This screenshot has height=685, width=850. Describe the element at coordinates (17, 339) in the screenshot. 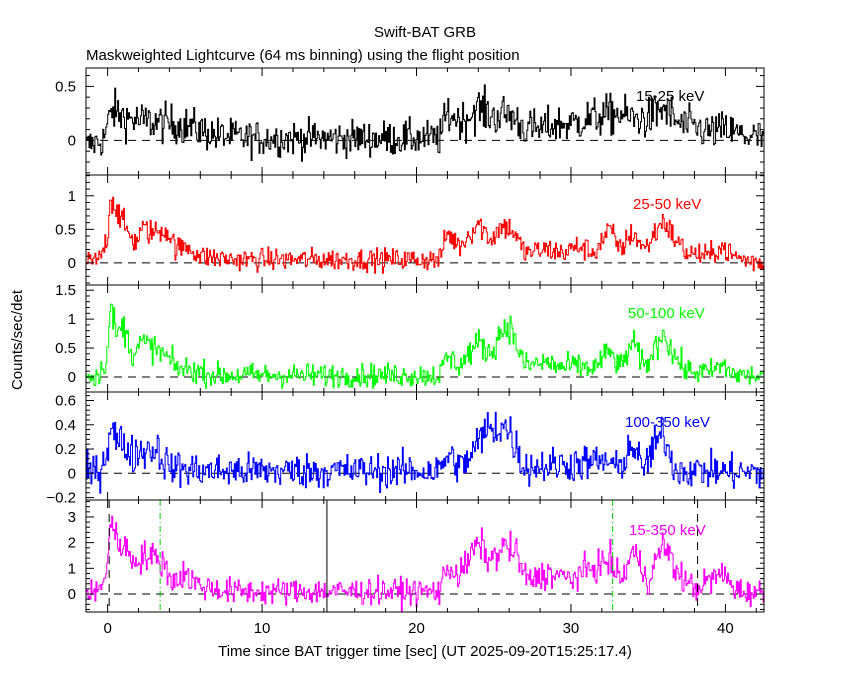

I see `y-axis-label: Counts/sec/det` at that location.